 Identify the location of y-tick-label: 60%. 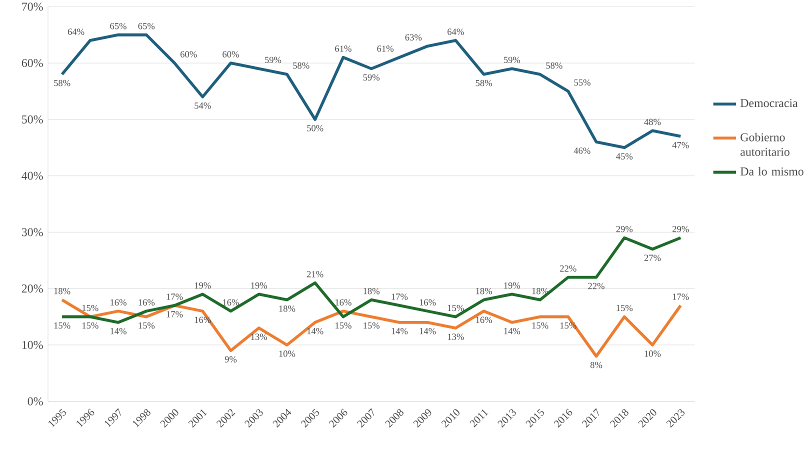
(32, 63).